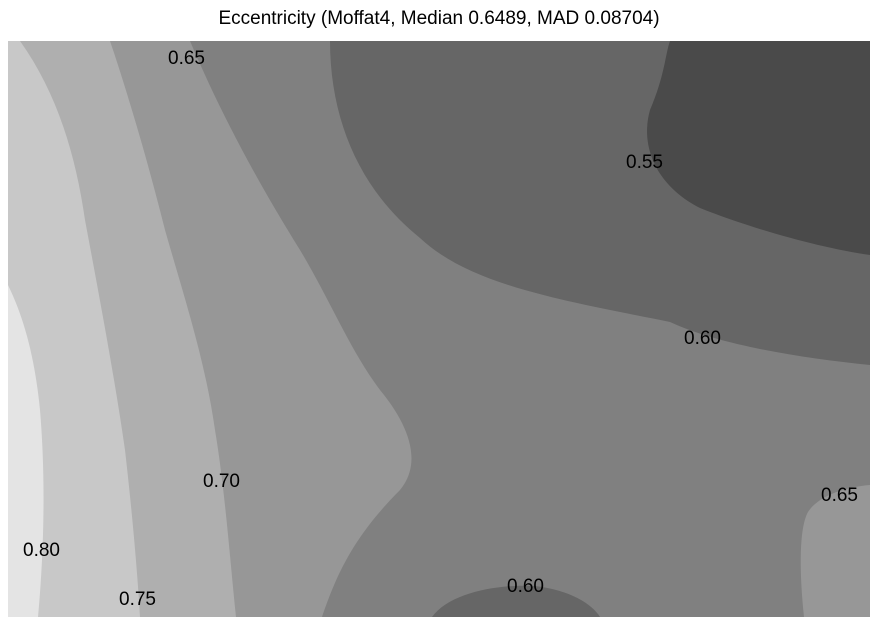 Image resolution: width=878 pixels, height=625 pixels. I want to click on band-0.80-0.85, so click(26, 451).